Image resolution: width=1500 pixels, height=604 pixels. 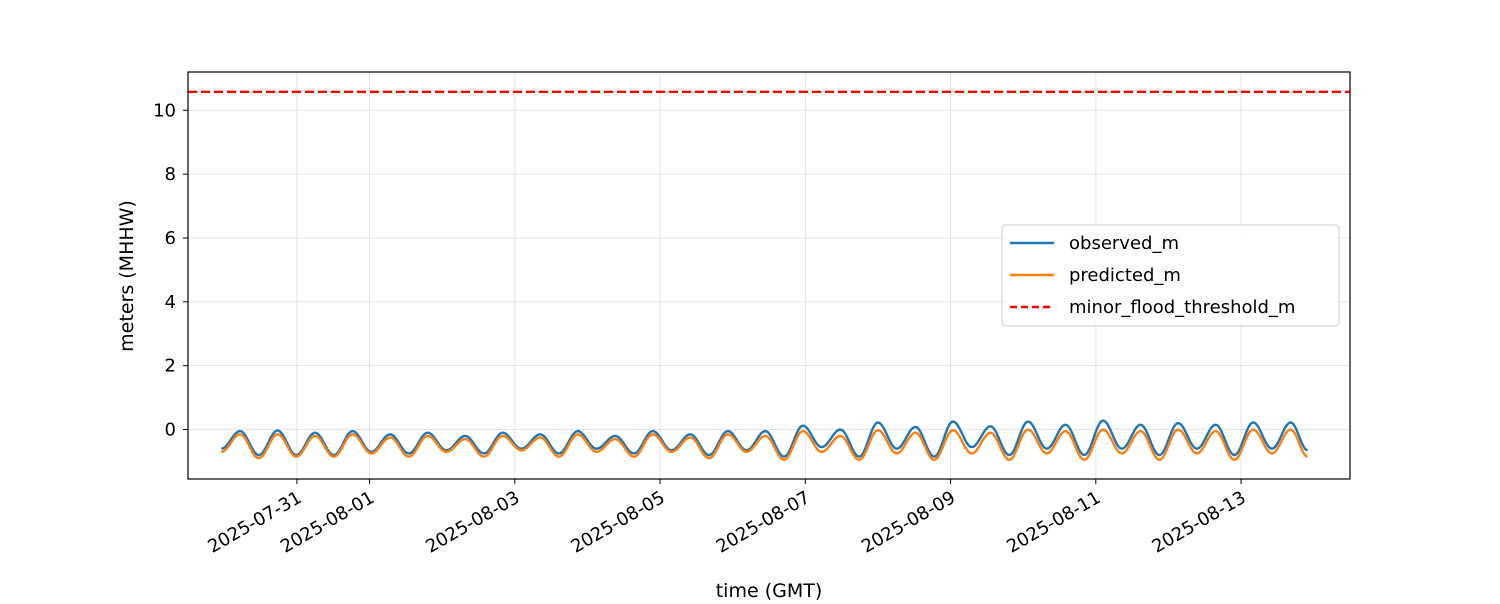 What do you see at coordinates (127, 276) in the screenshot?
I see `y-axis-label: meters (MHHW)` at bounding box center [127, 276].